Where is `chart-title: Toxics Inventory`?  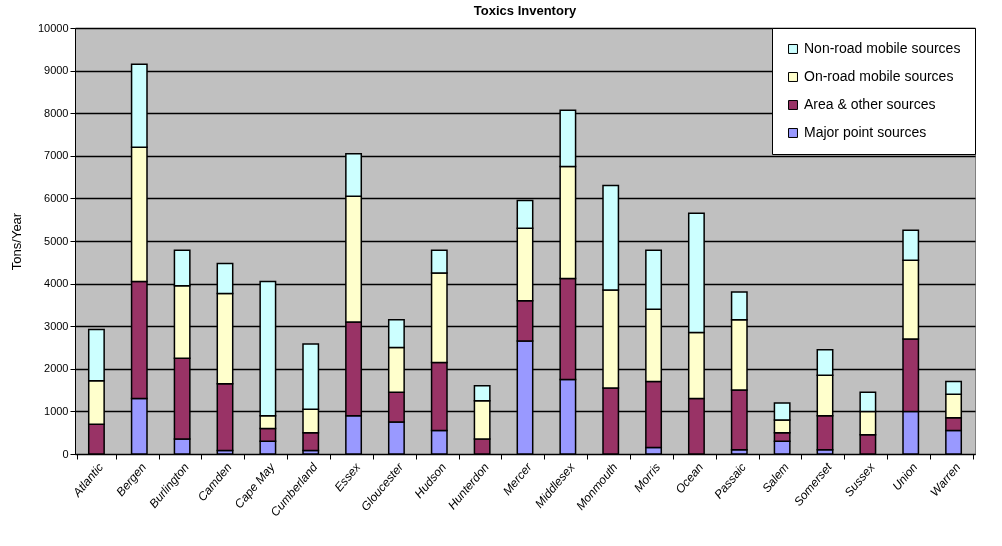
chart-title: Toxics Inventory is located at coordinates (525, 10).